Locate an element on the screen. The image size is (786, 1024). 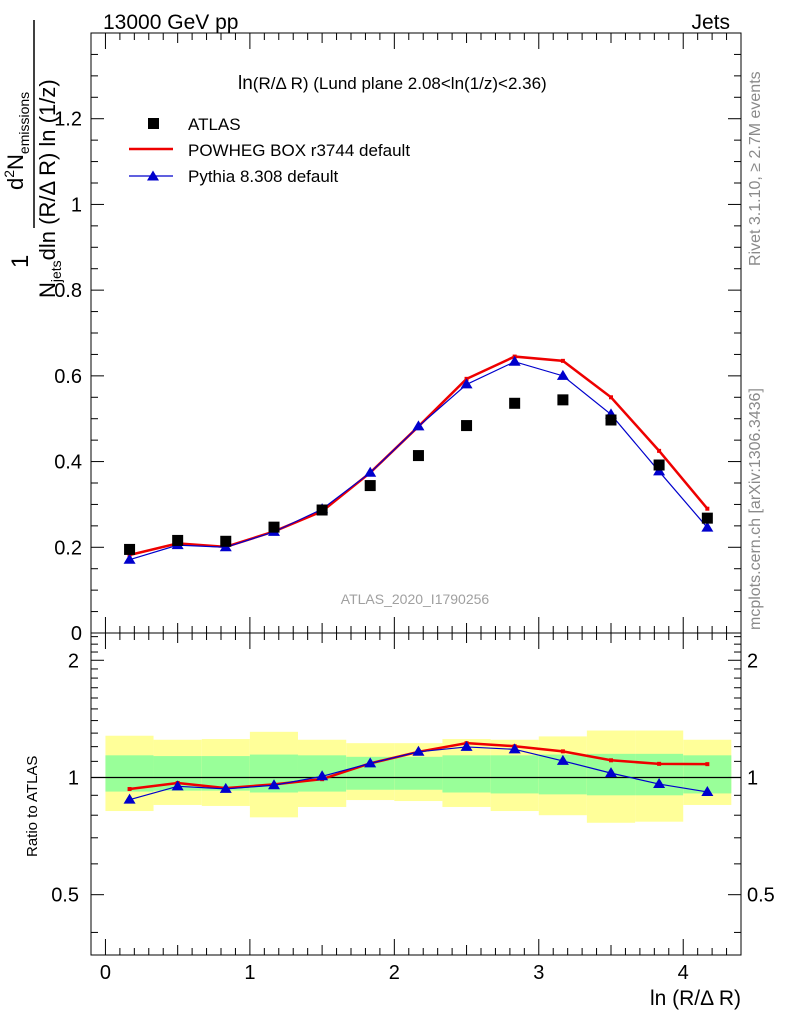
main-ytick-label: 0.8 is located at coordinates (68, 291).